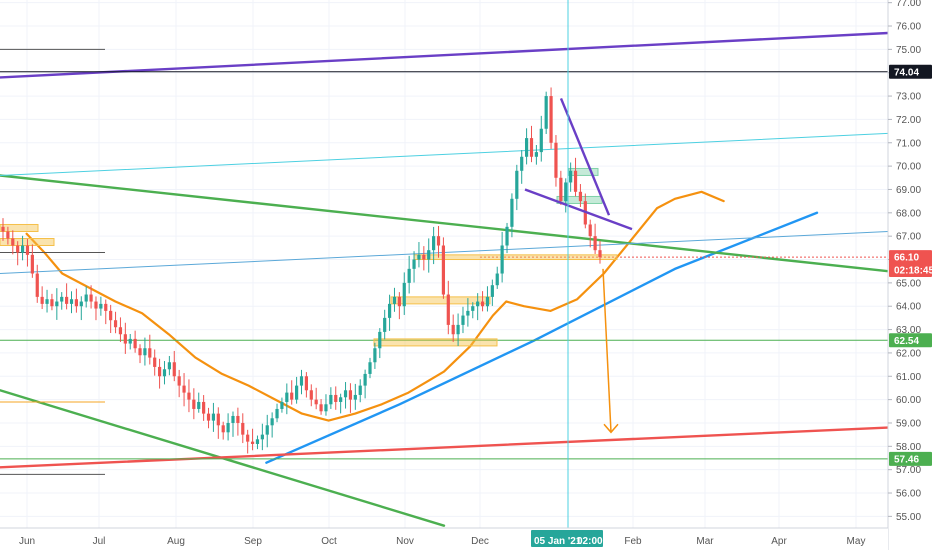  Describe the element at coordinates (908, 283) in the screenshot. I see `price-tick-label: 65.00` at that location.